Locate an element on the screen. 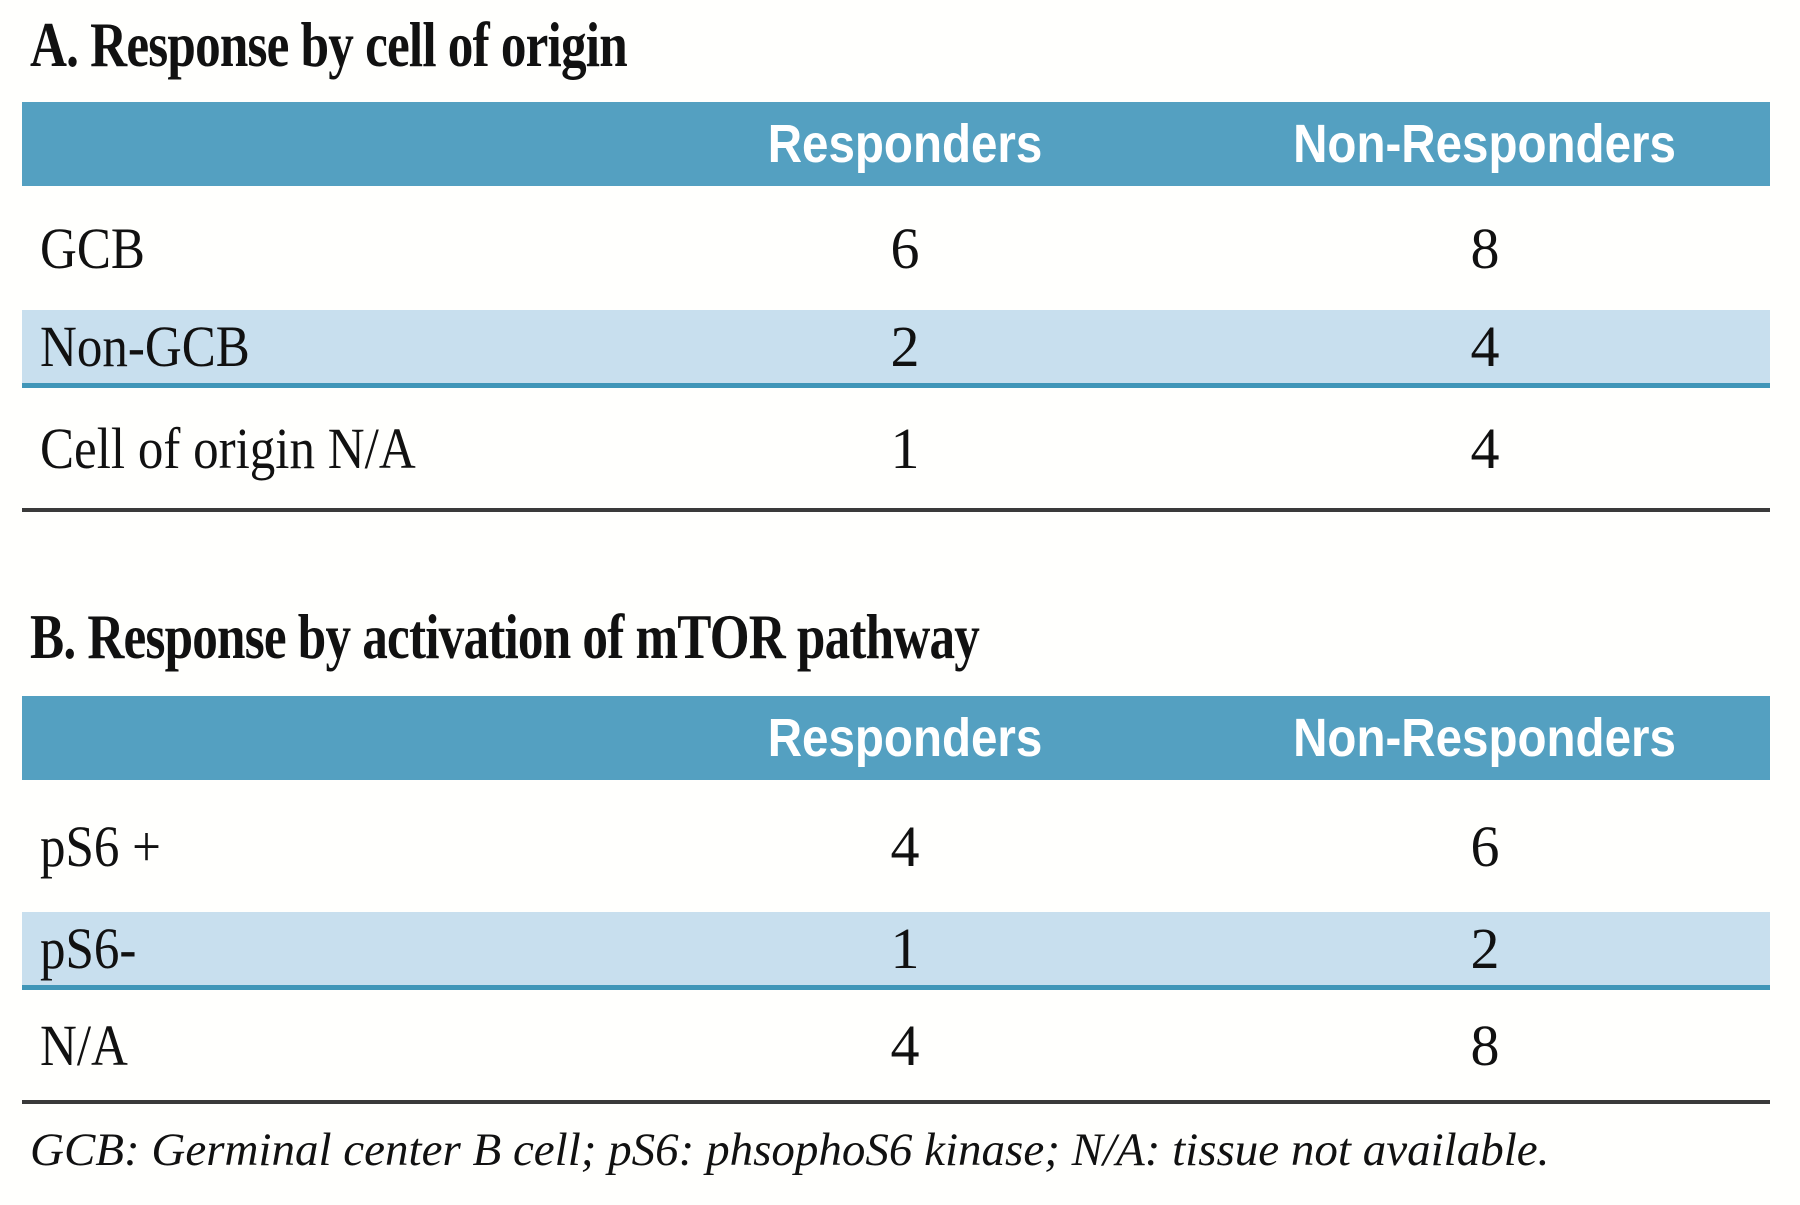  table-b-header-non-responders-cell: Non-Responders is located at coordinates (1485, 738).